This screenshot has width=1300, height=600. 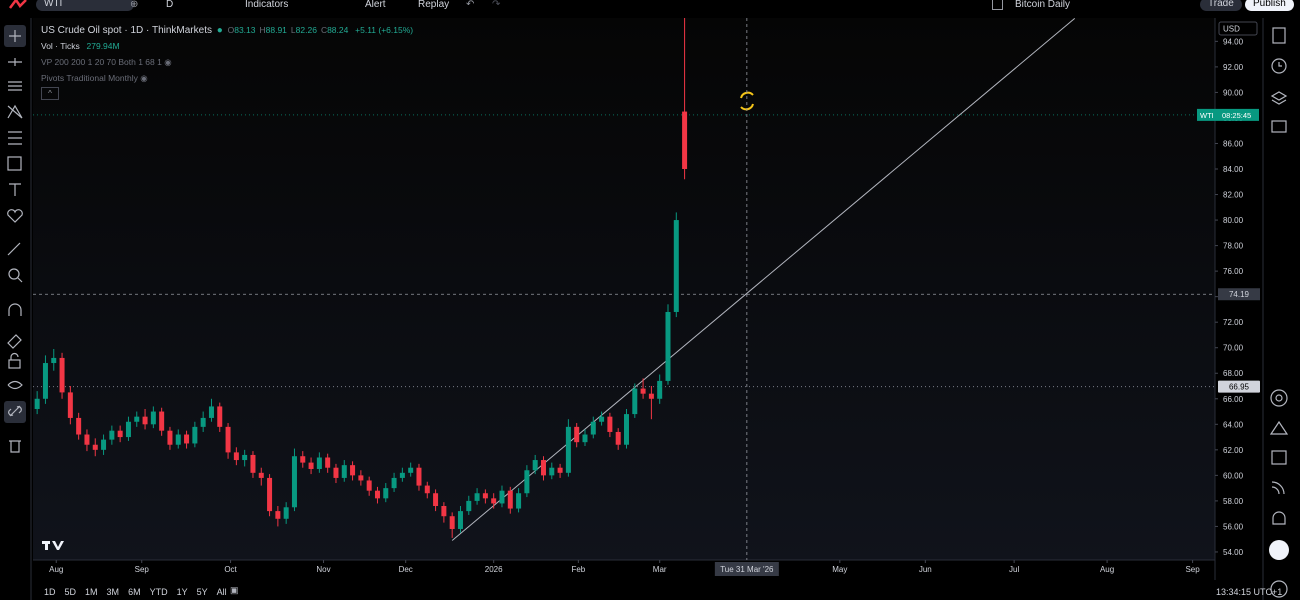 What do you see at coordinates (1043, 5) in the screenshot?
I see `layout-name: Bitcoin Daily` at bounding box center [1043, 5].